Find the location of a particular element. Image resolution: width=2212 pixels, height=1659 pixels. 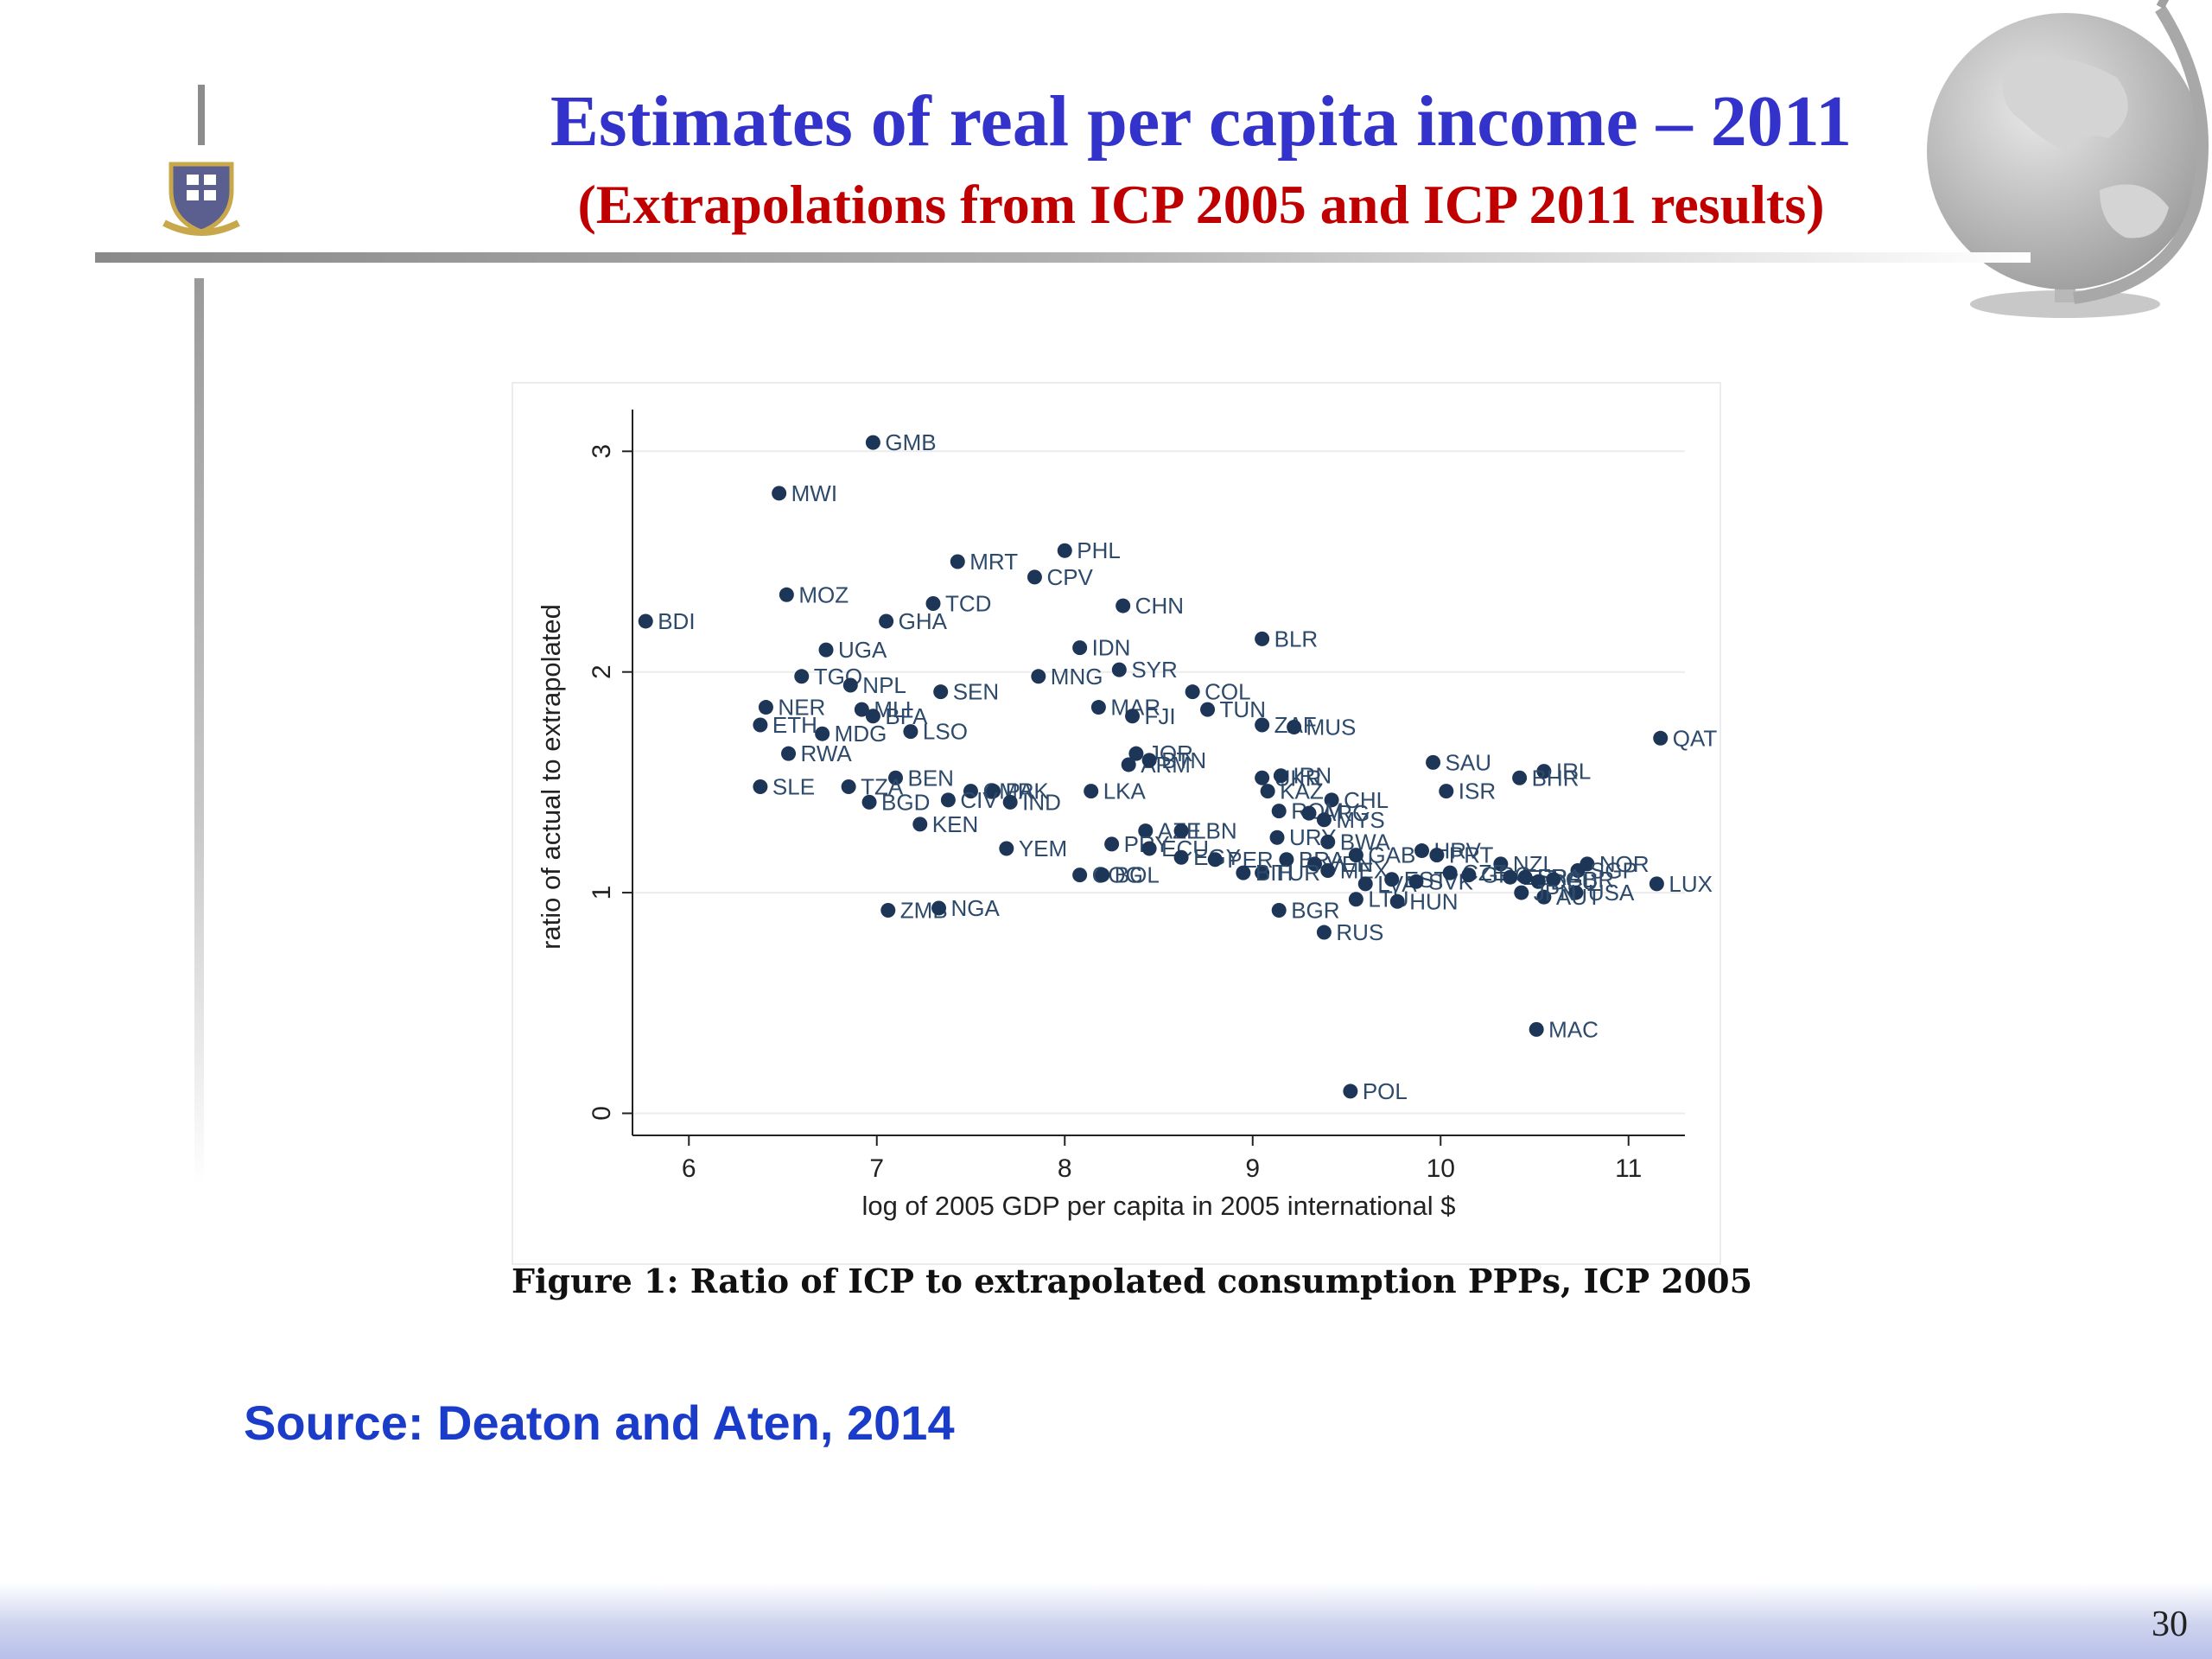

y-tick-label: 1 is located at coordinates (602, 893).